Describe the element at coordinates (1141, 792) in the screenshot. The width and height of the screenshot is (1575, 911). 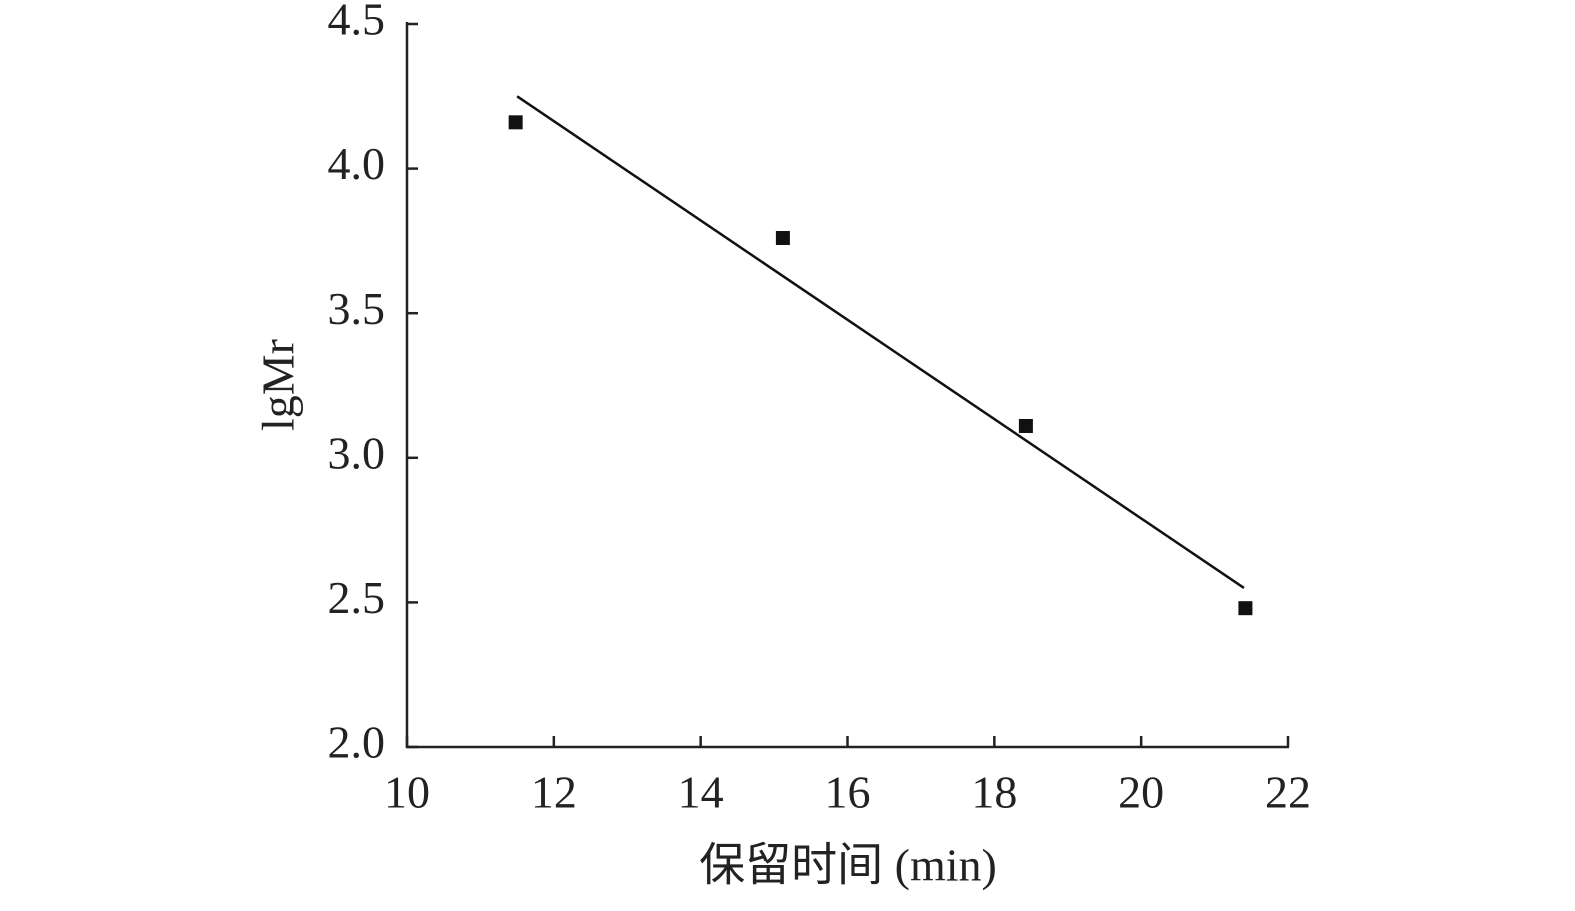
I see `x-tick-label: 20` at that location.